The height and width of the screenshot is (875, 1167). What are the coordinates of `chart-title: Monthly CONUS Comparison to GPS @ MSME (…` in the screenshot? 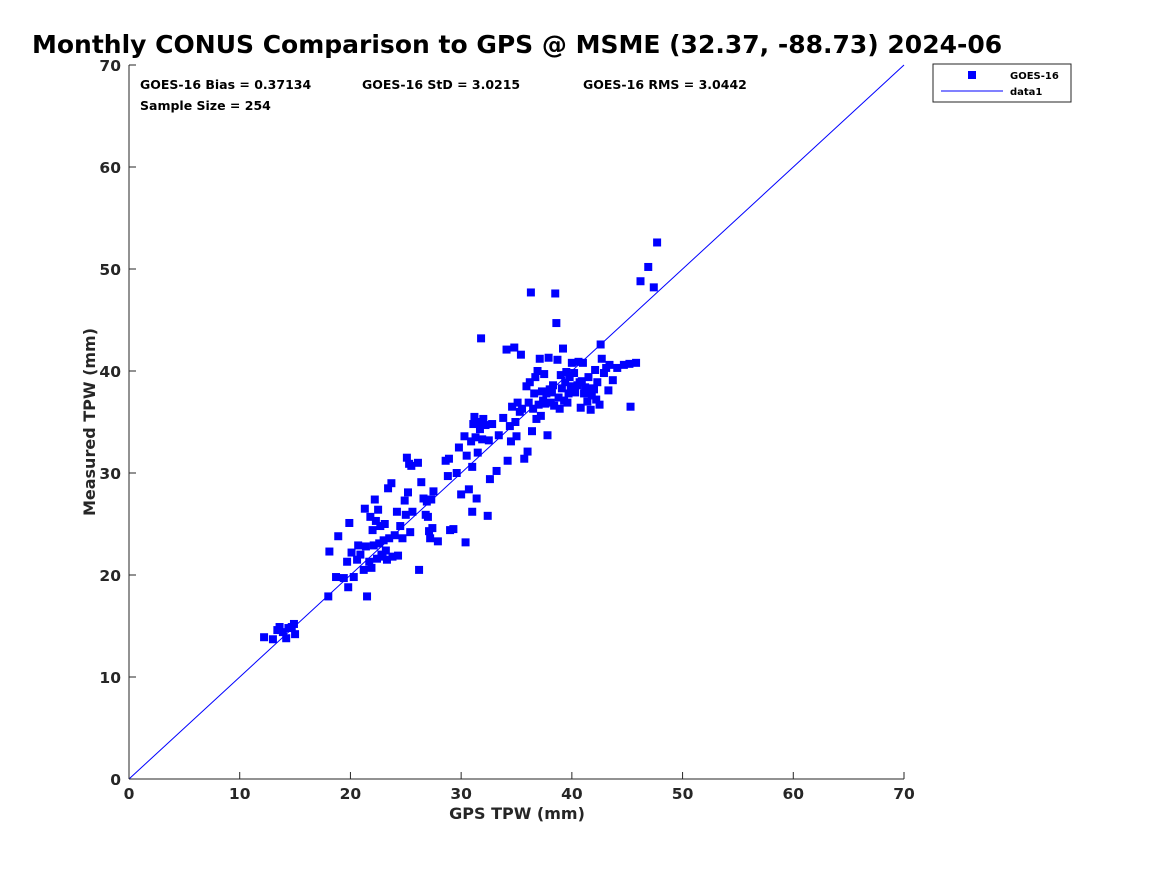 It's located at (517, 44).